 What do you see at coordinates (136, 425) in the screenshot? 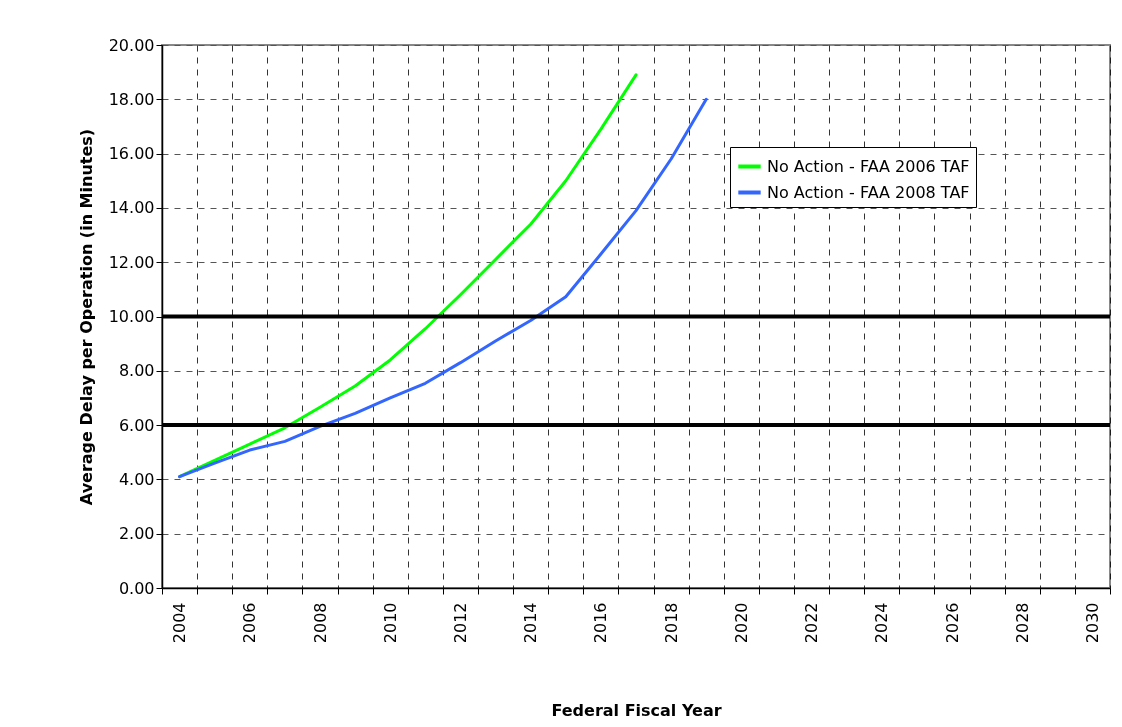
I see `y-tick-label: 6.00` at bounding box center [136, 425].